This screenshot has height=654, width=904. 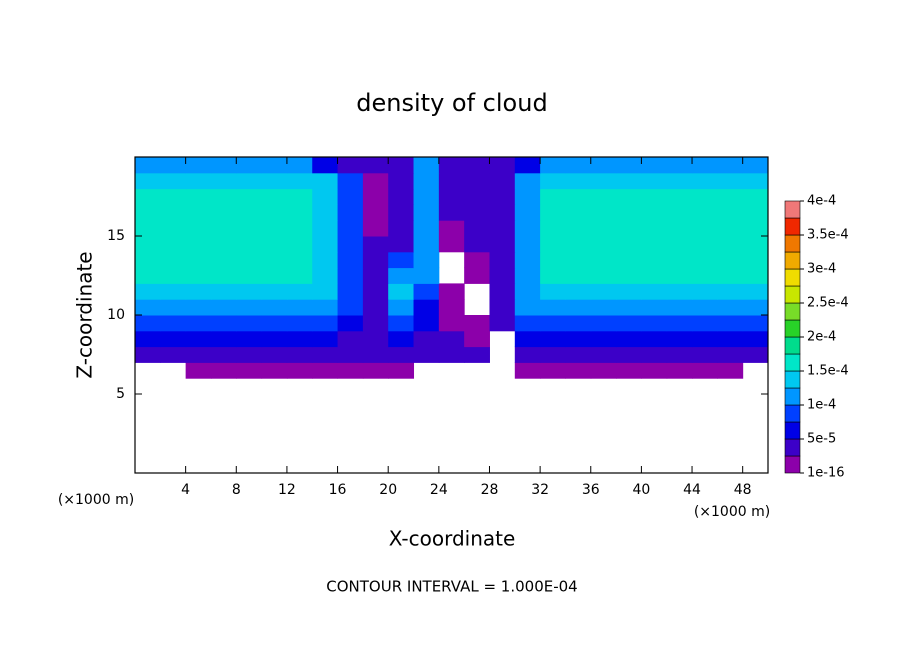 I want to click on colorbar-label: 4e-4, so click(x=821, y=201).